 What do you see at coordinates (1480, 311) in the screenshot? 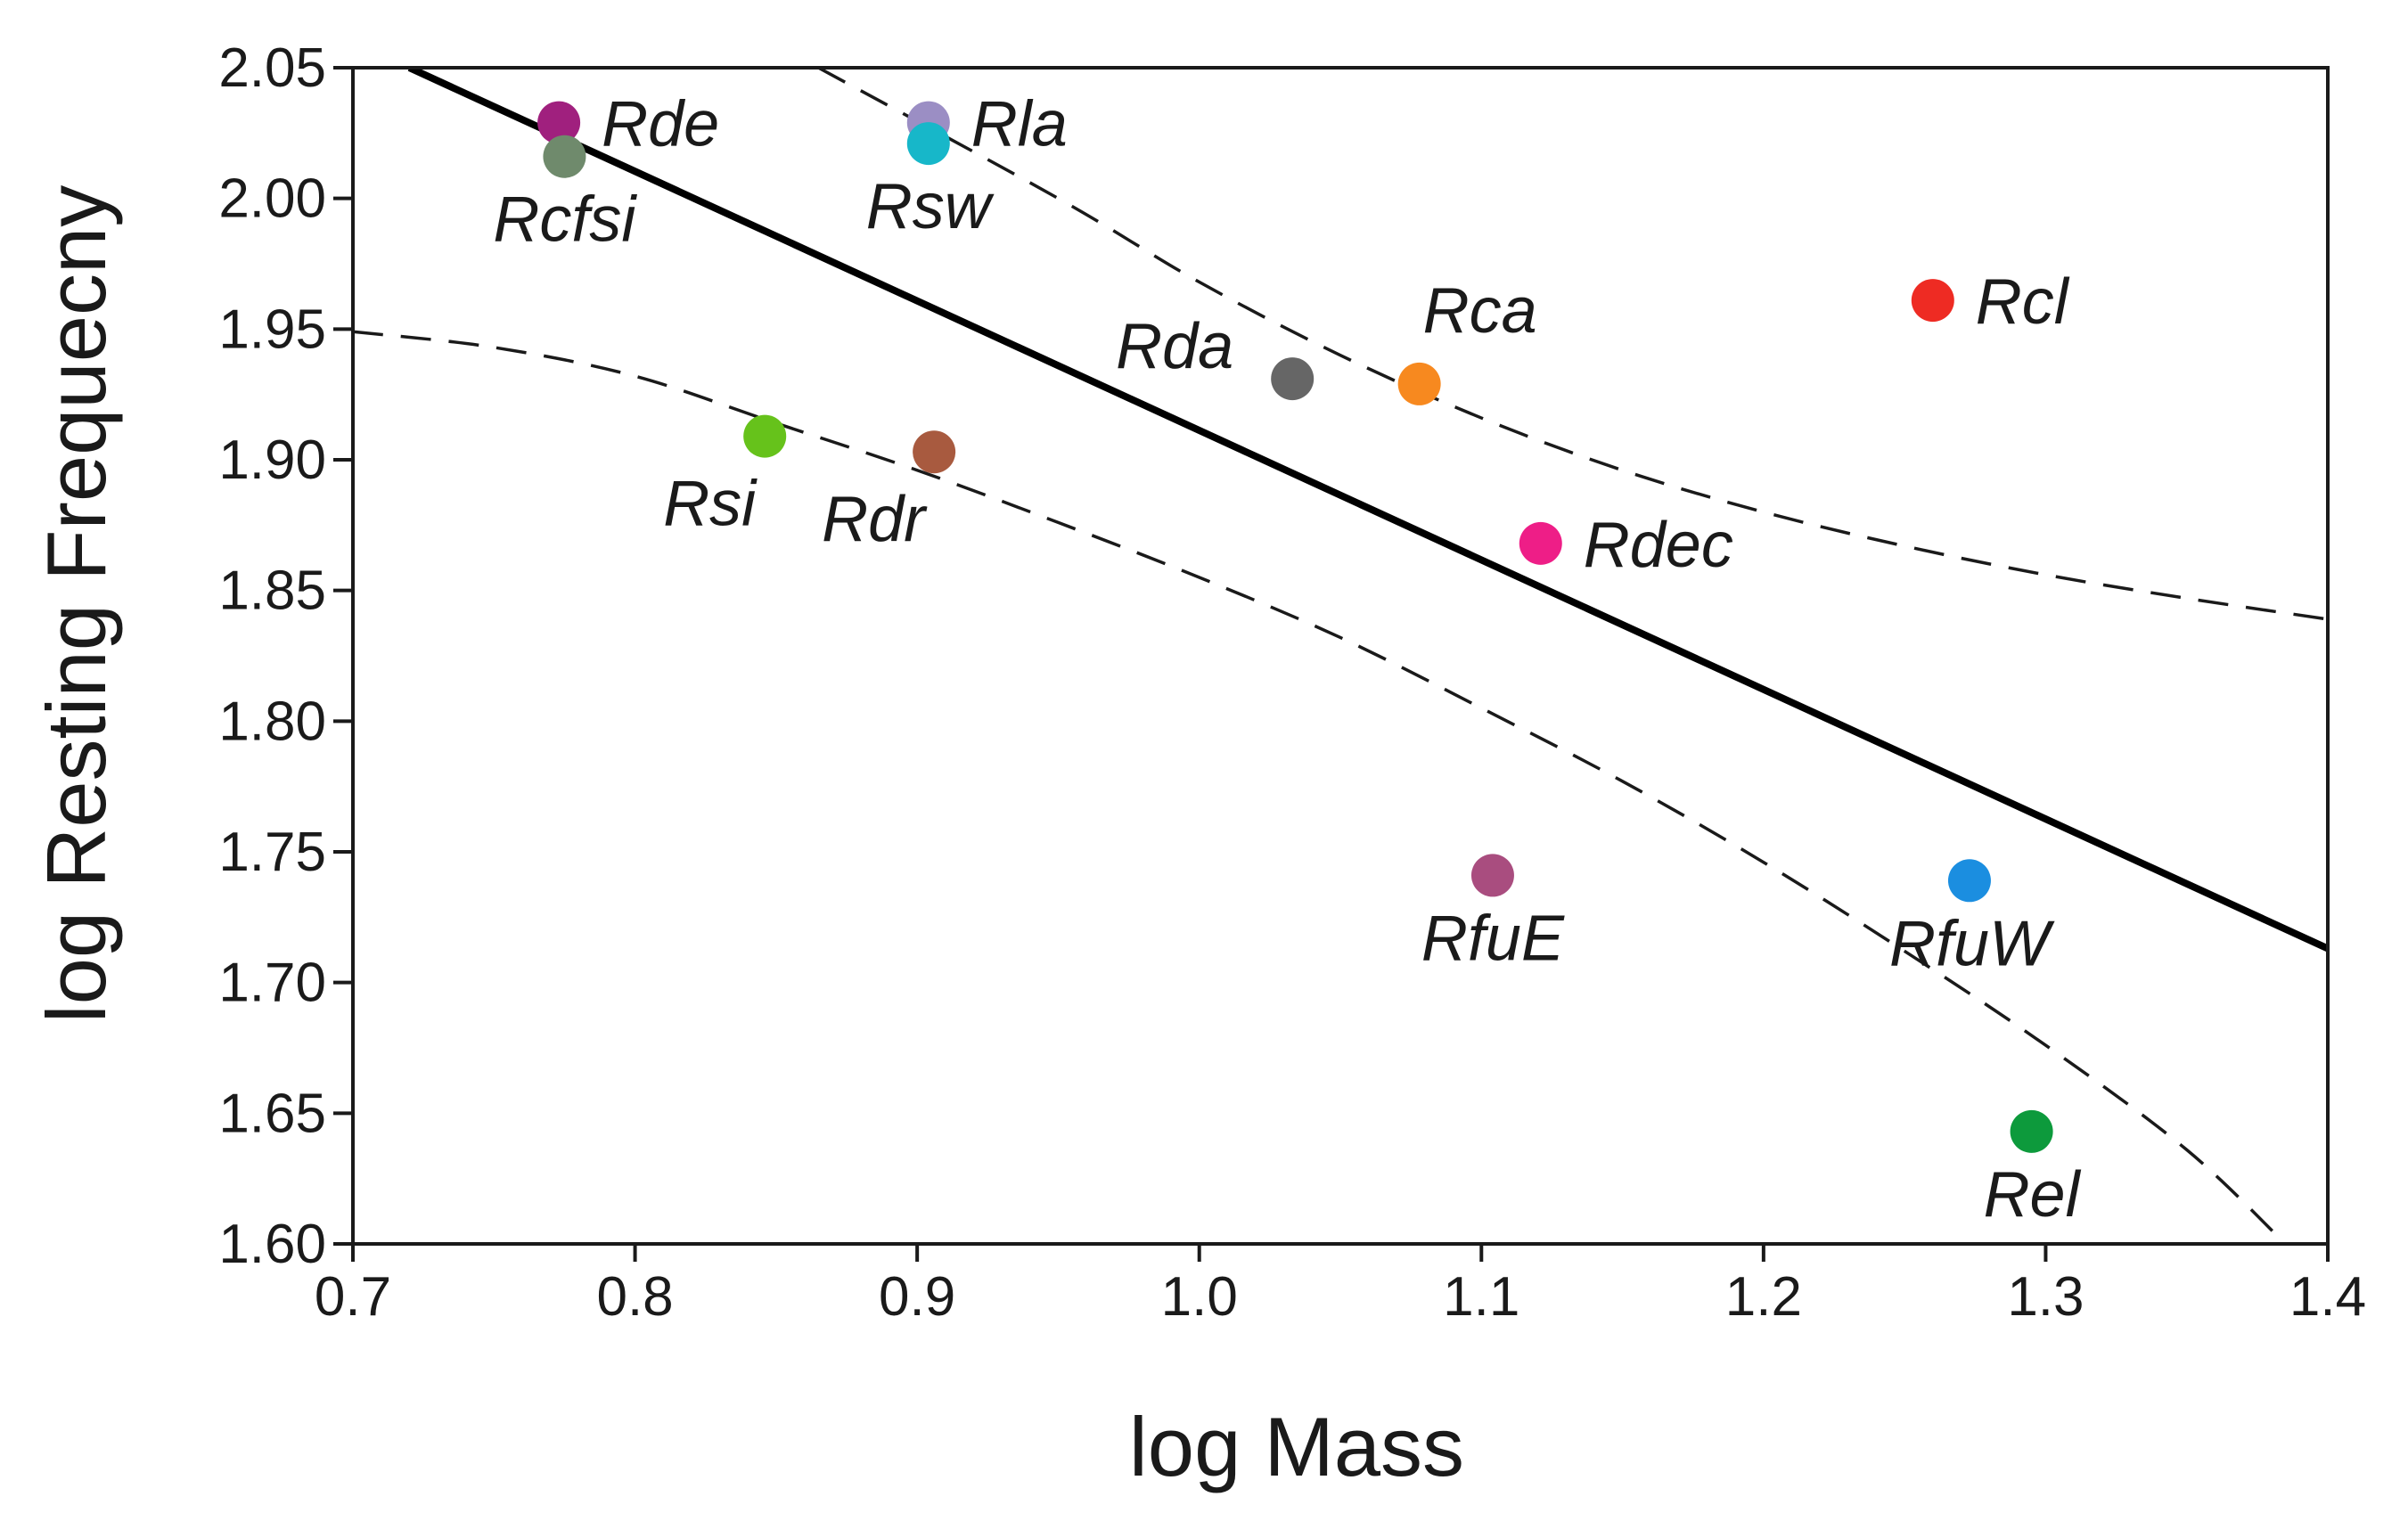
I see `point-label-rca: Rca` at bounding box center [1480, 311].